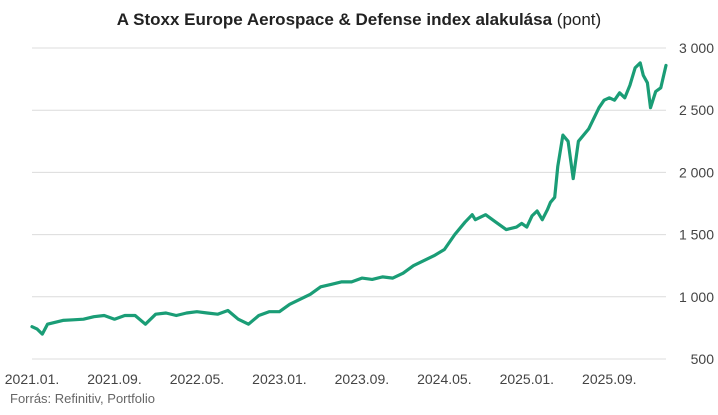 The height and width of the screenshot is (415, 718). What do you see at coordinates (703, 359) in the screenshot?
I see `y-tick-label: 500` at bounding box center [703, 359].